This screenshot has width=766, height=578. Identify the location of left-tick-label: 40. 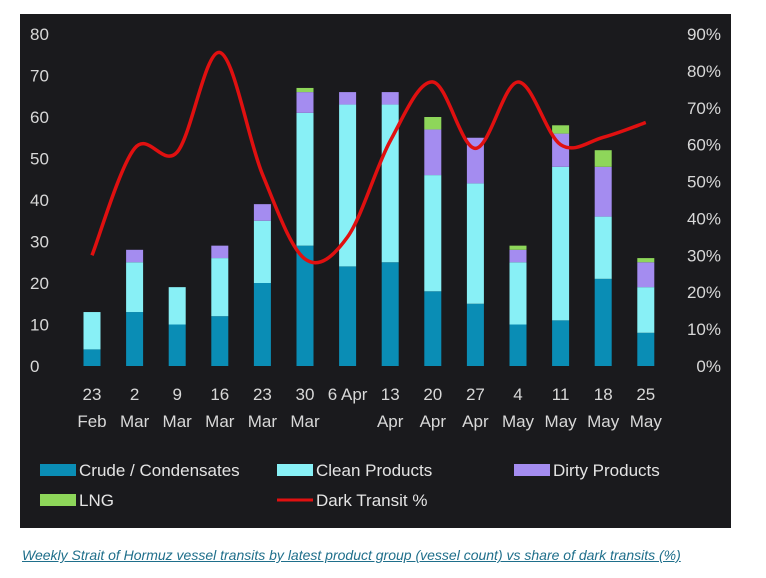
(39, 200).